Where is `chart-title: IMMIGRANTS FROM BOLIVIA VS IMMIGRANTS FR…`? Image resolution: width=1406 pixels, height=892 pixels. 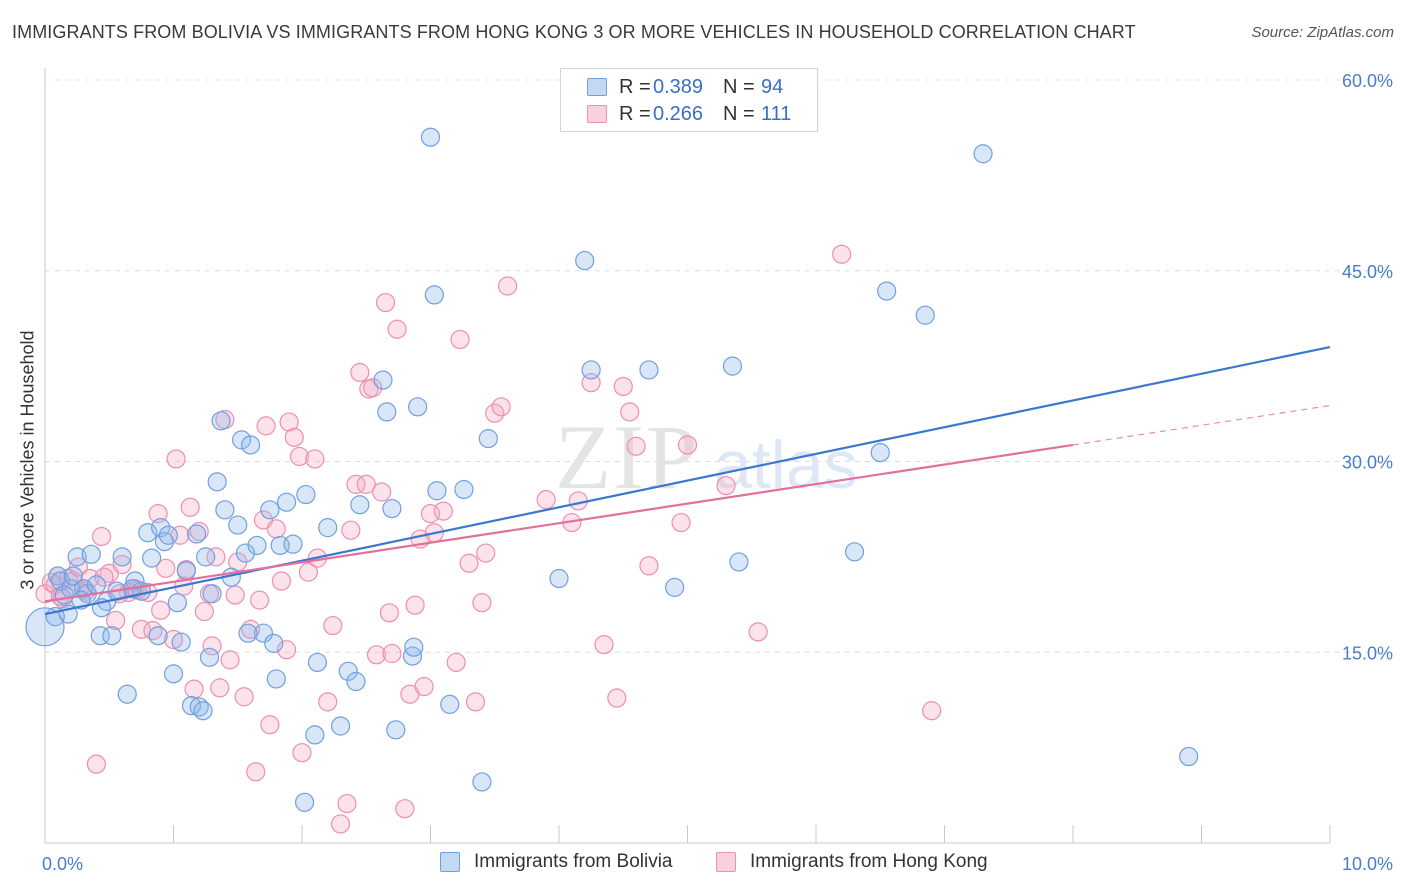 chart-title: IMMIGRANTS FROM BOLIVIA VS IMMIGRANTS FR… is located at coordinates (574, 32).